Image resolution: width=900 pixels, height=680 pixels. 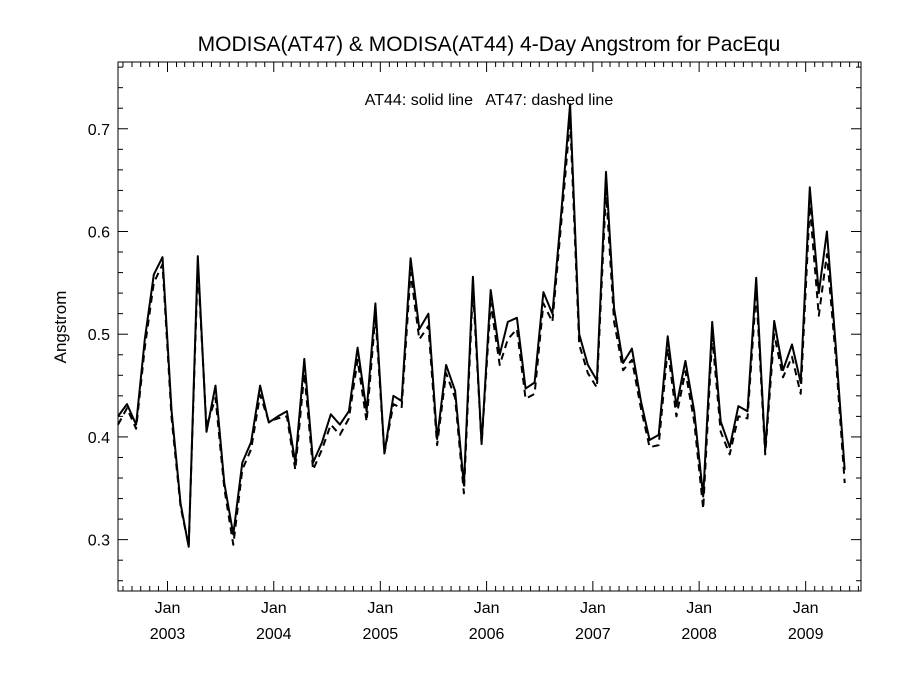 What do you see at coordinates (699, 634) in the screenshot?
I see `x-tick-year-label: 2008` at bounding box center [699, 634].